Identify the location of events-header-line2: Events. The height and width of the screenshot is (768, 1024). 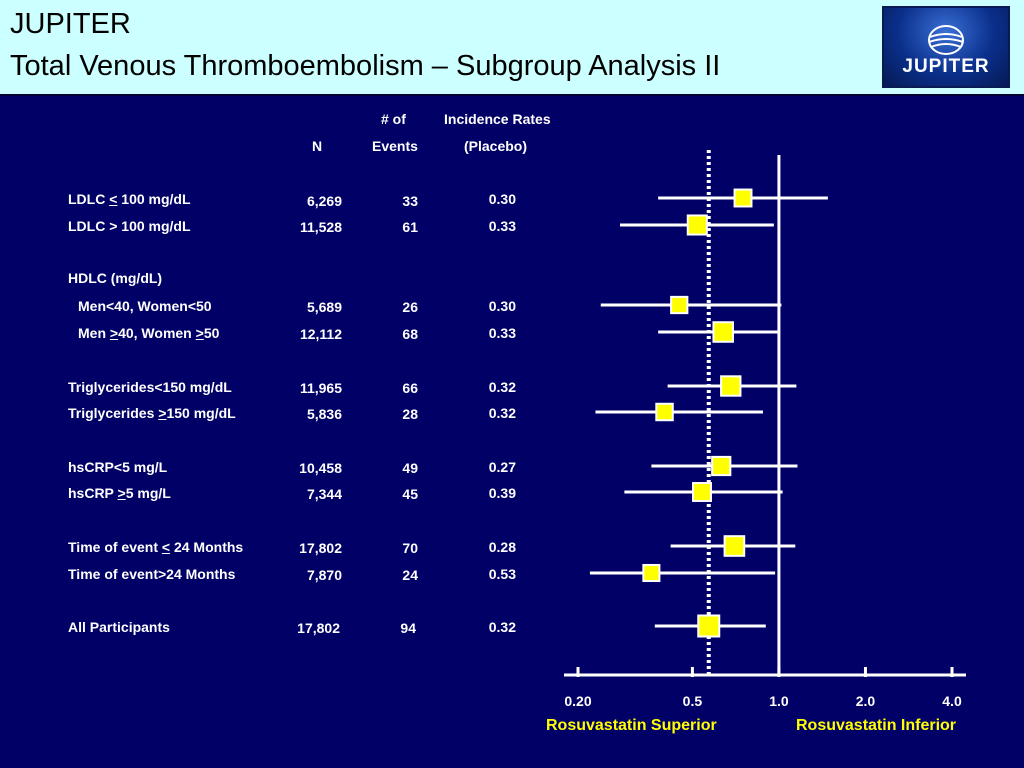
(395, 146).